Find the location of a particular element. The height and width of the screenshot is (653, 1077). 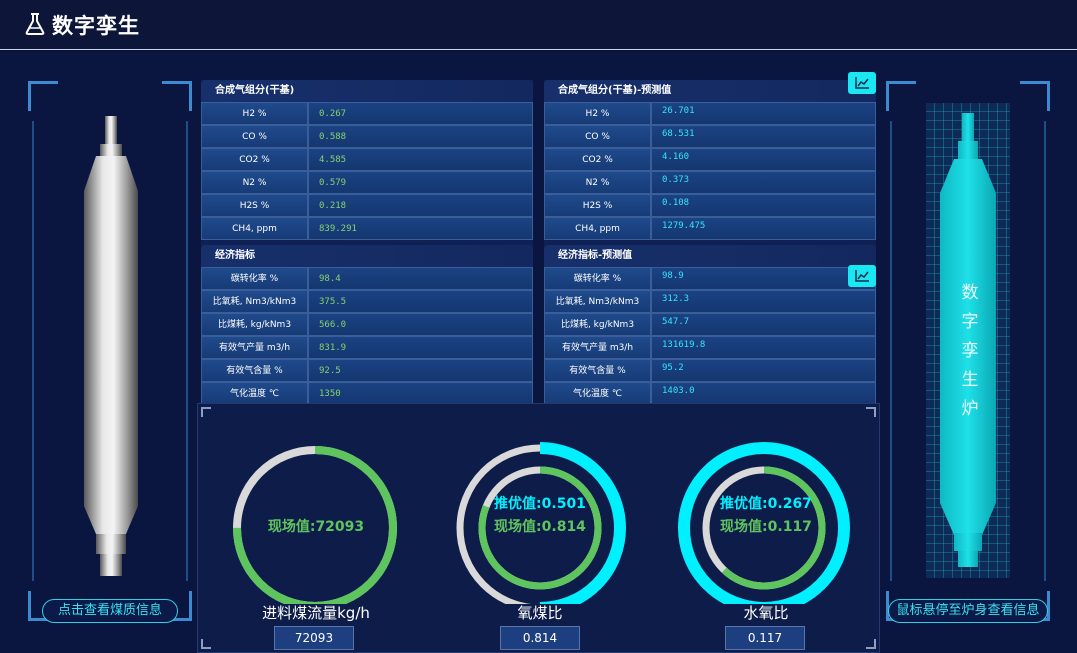

table-row: N2 % 0.579 is located at coordinates (367, 182).